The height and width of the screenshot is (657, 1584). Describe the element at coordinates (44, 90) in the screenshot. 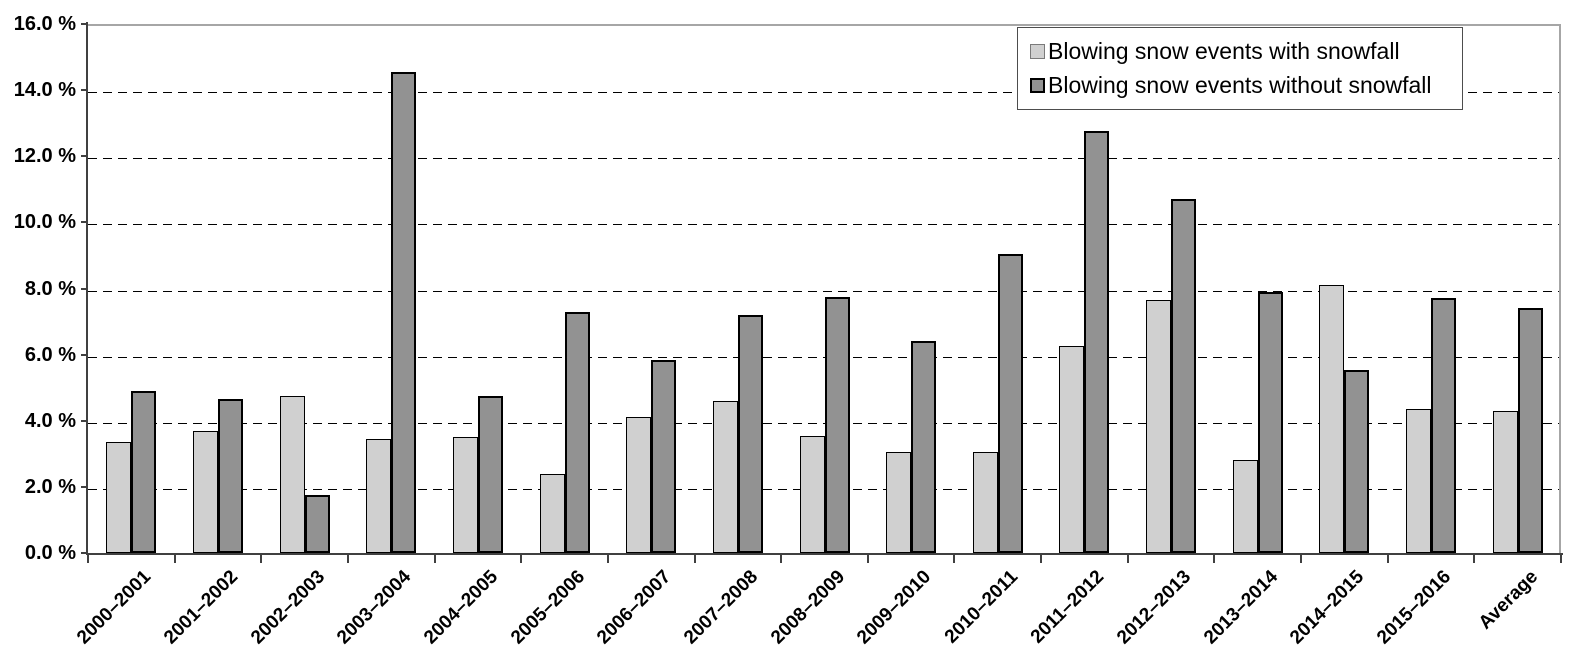

I see `y-axis-tick-label: 14.0 %` at that location.